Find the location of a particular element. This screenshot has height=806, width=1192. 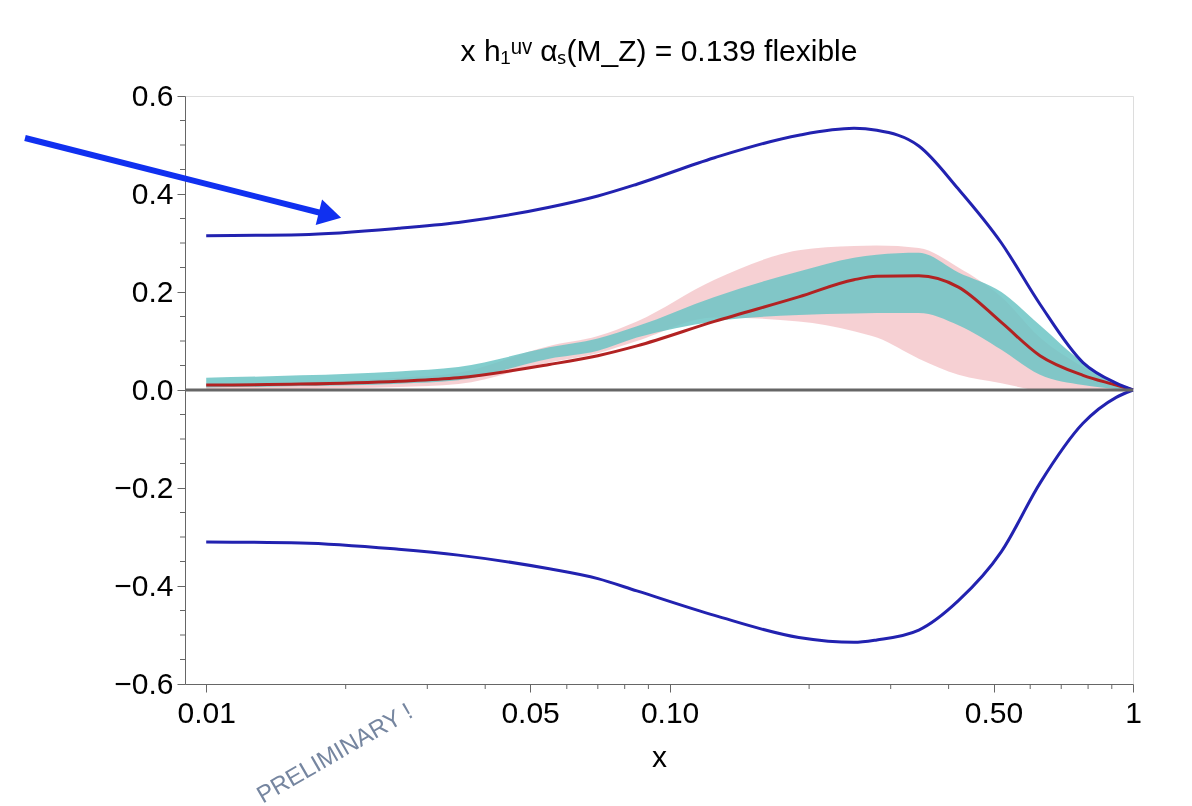

y-tick-label: −0.2 is located at coordinates (144, 487).